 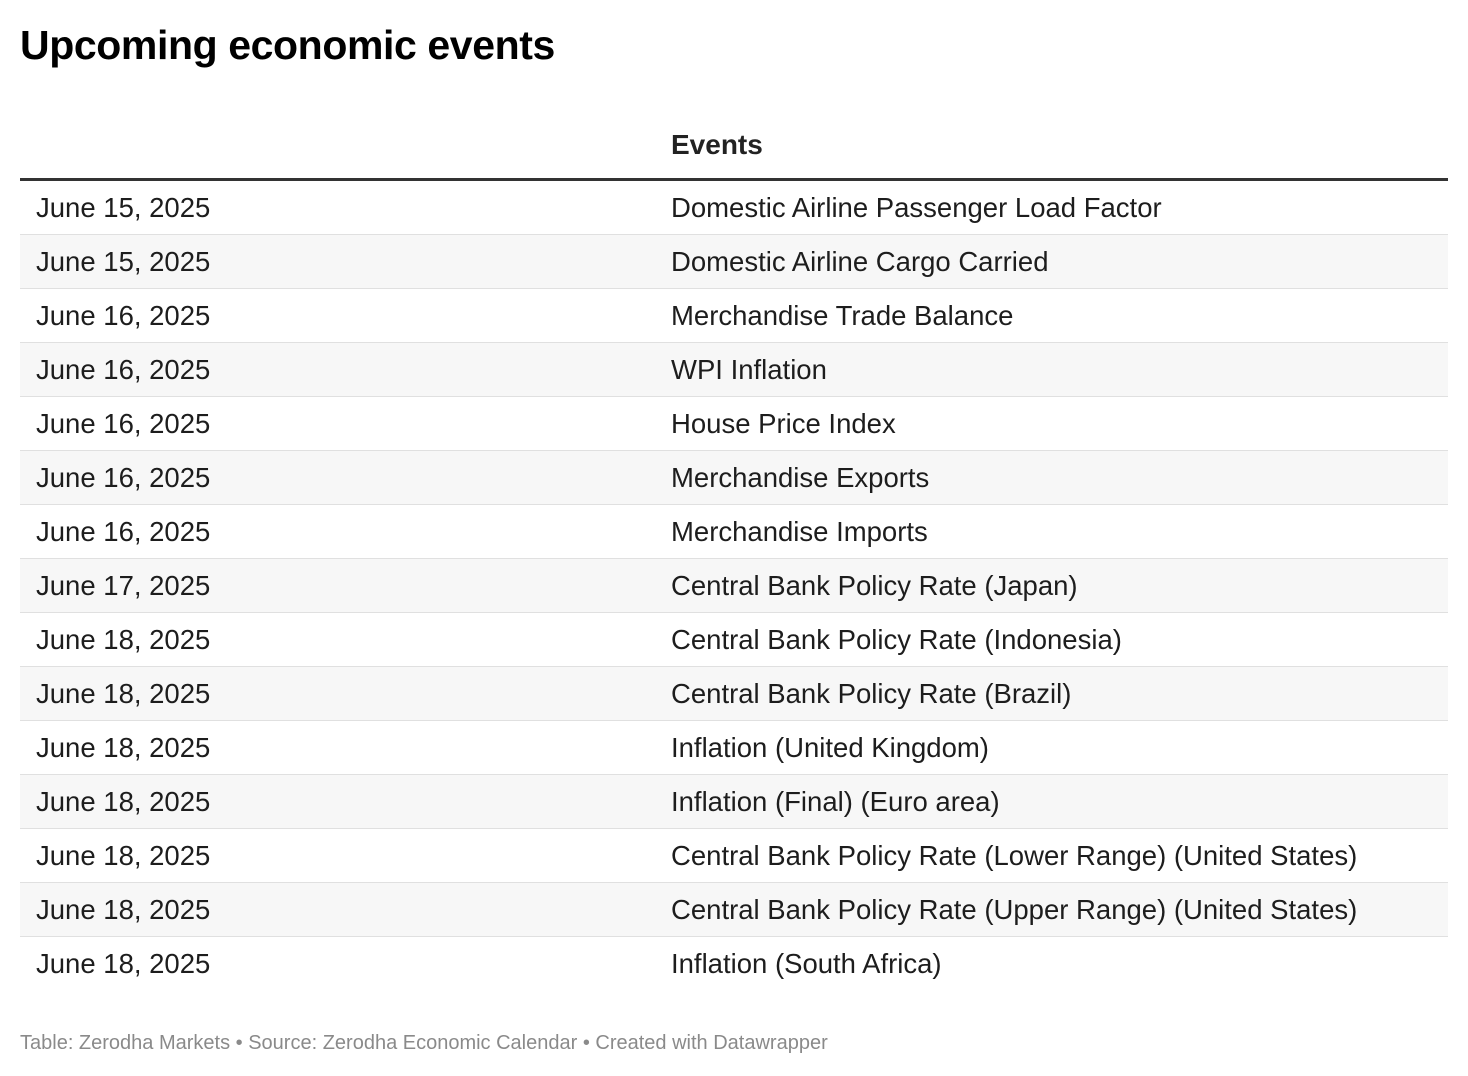 I want to click on event-name-cell: Central Bank Policy Rate (Indonesia), so click(x=1051, y=639).